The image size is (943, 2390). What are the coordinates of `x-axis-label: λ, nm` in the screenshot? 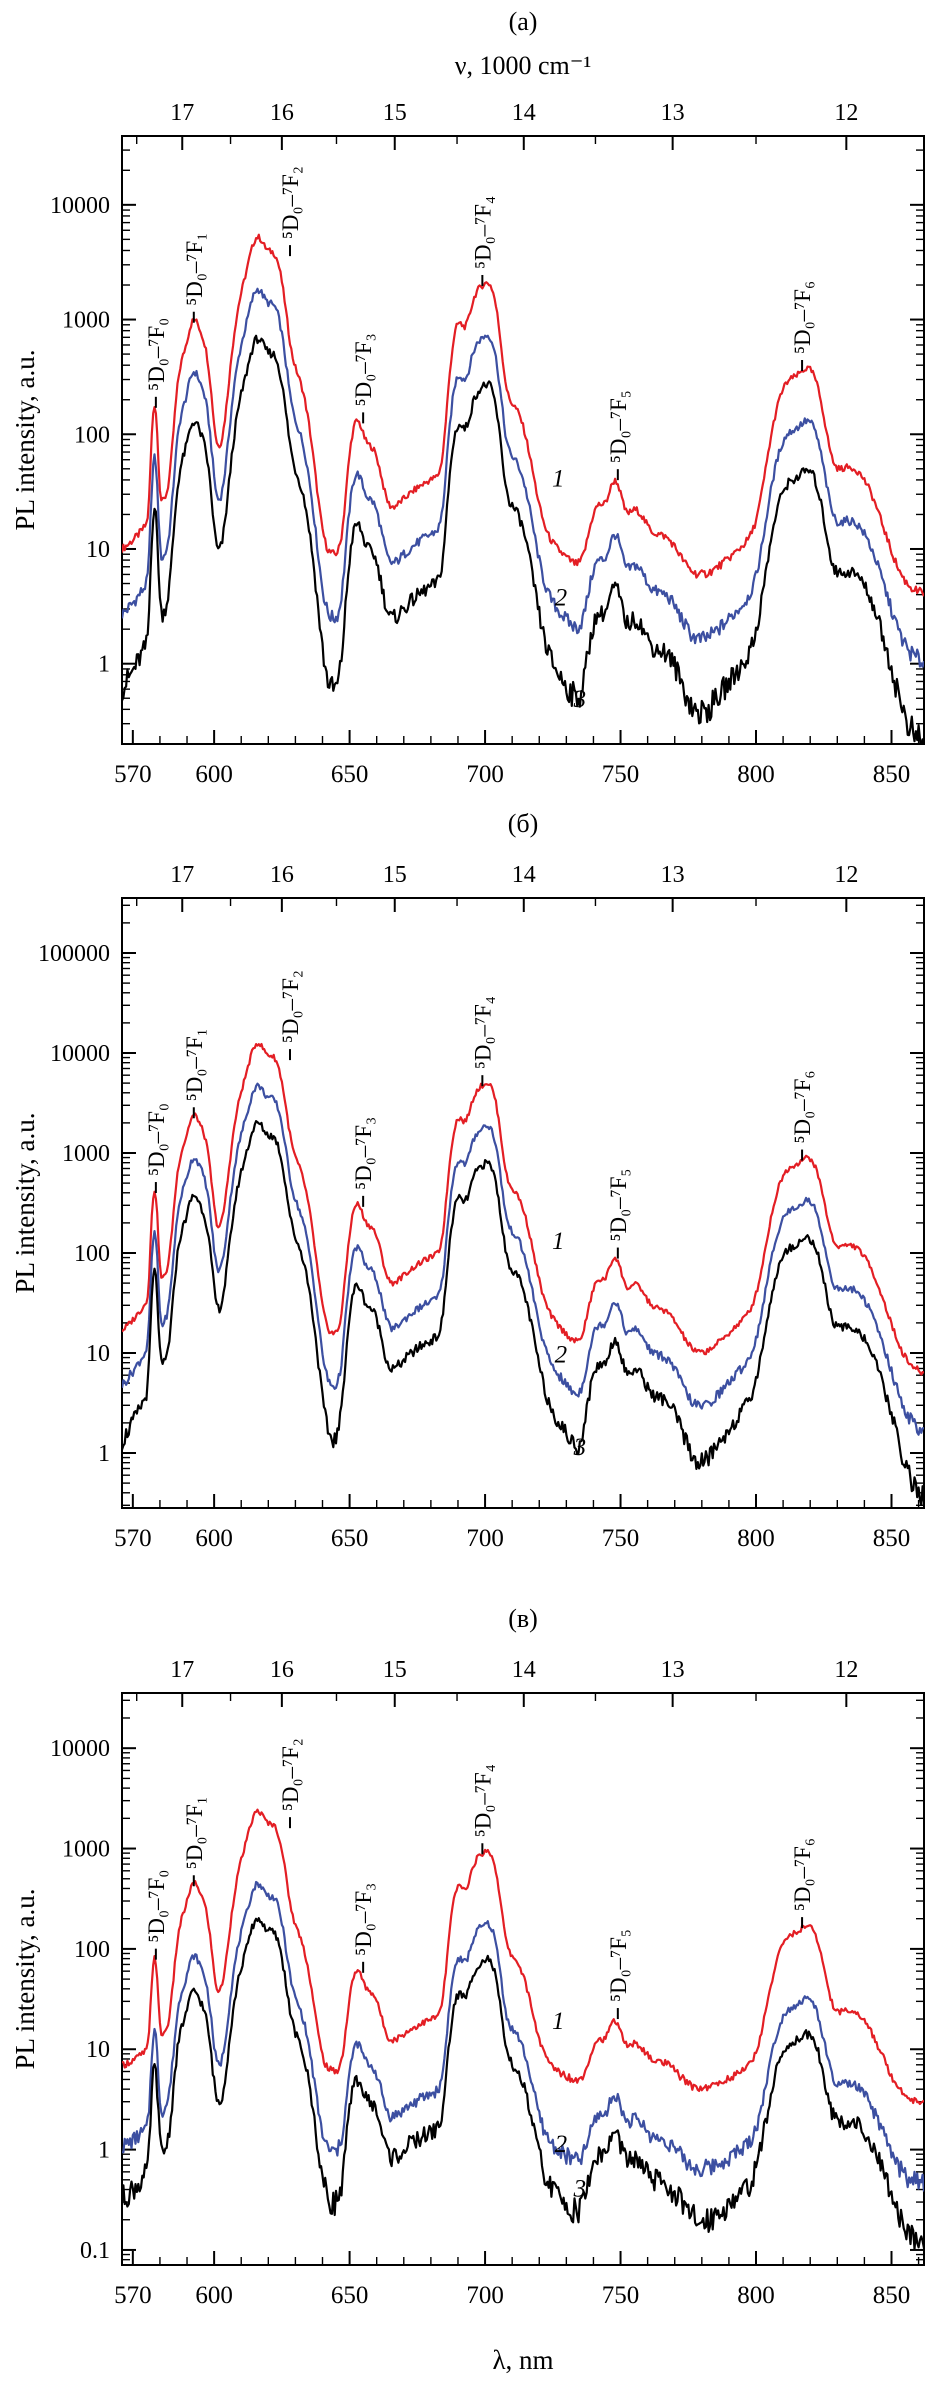 It's located at (522, 2360).